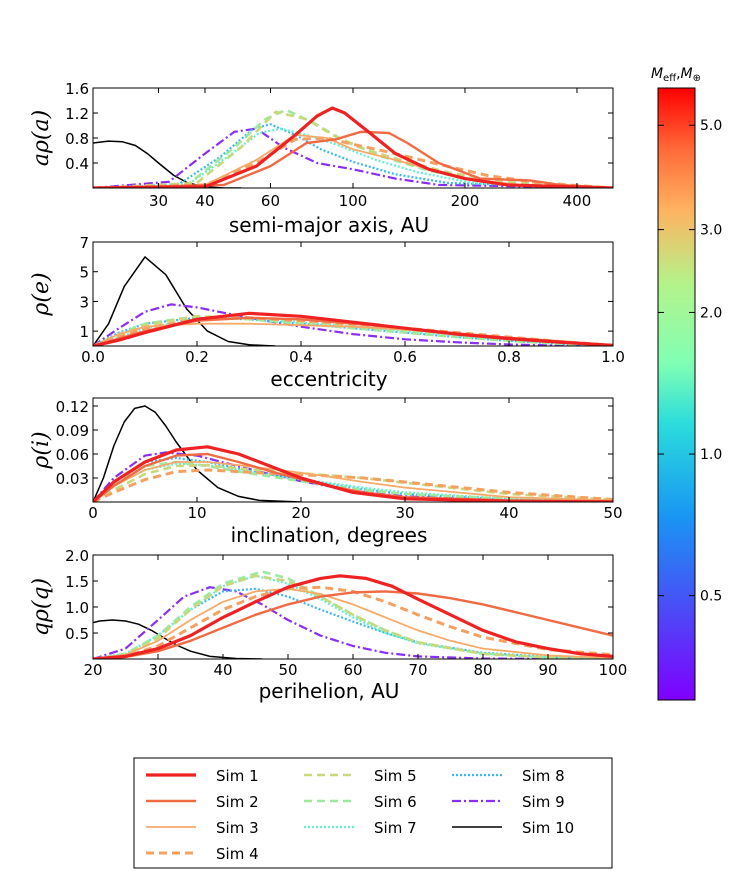  What do you see at coordinates (202, 802) in the screenshot?
I see `legend-item-sim-2: Sim 2` at bounding box center [202, 802].